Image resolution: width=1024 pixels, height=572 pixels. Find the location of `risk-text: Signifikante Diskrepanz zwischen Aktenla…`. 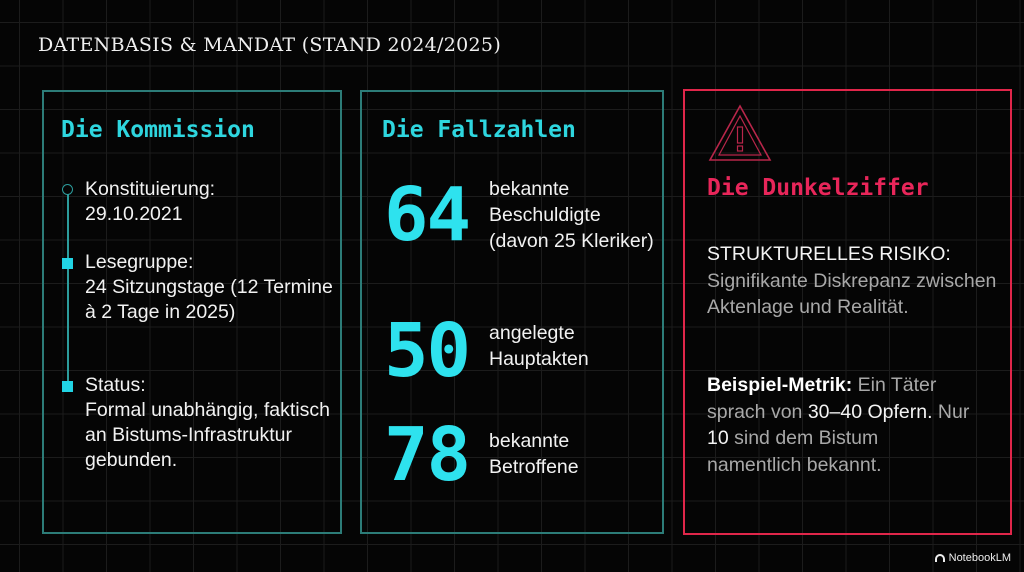

risk-text: Signifikante Diskrepanz zwischen Aktenla… is located at coordinates (852, 294).